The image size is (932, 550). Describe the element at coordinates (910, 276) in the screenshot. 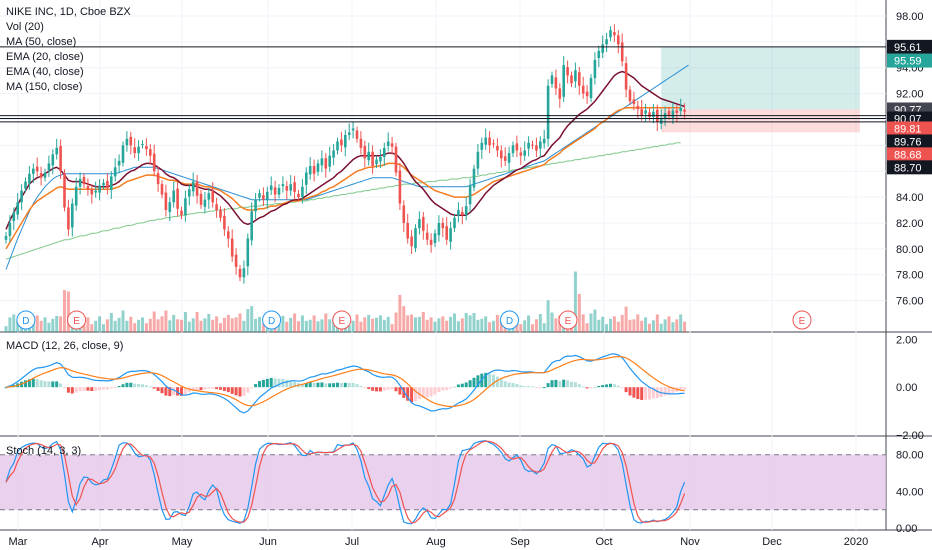

I see `price-tick-label: 78.00` at that location.